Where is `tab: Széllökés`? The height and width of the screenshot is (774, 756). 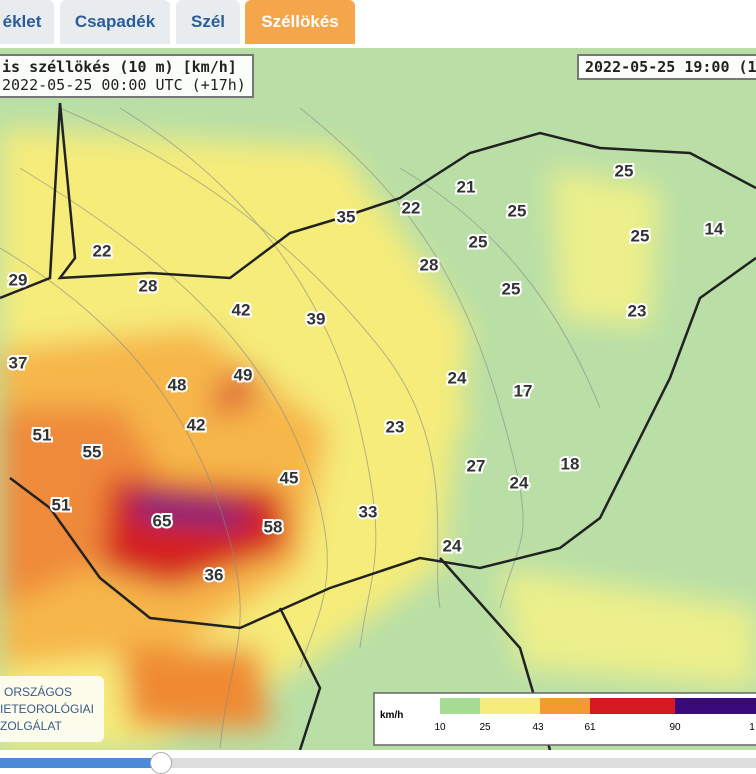 tab: Széllökés is located at coordinates (300, 22).